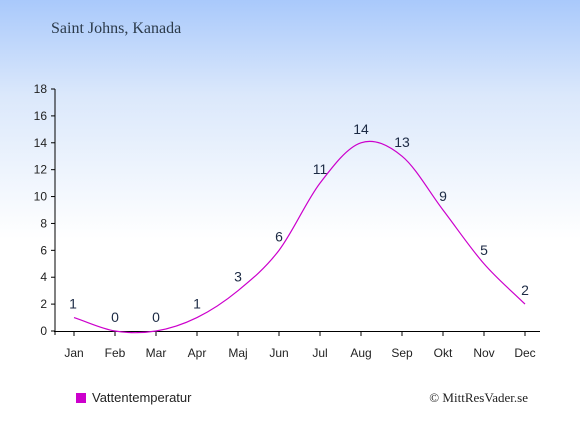 Image resolution: width=580 pixels, height=435 pixels. What do you see at coordinates (41, 197) in the screenshot?
I see `y-tick-label: 10` at bounding box center [41, 197].